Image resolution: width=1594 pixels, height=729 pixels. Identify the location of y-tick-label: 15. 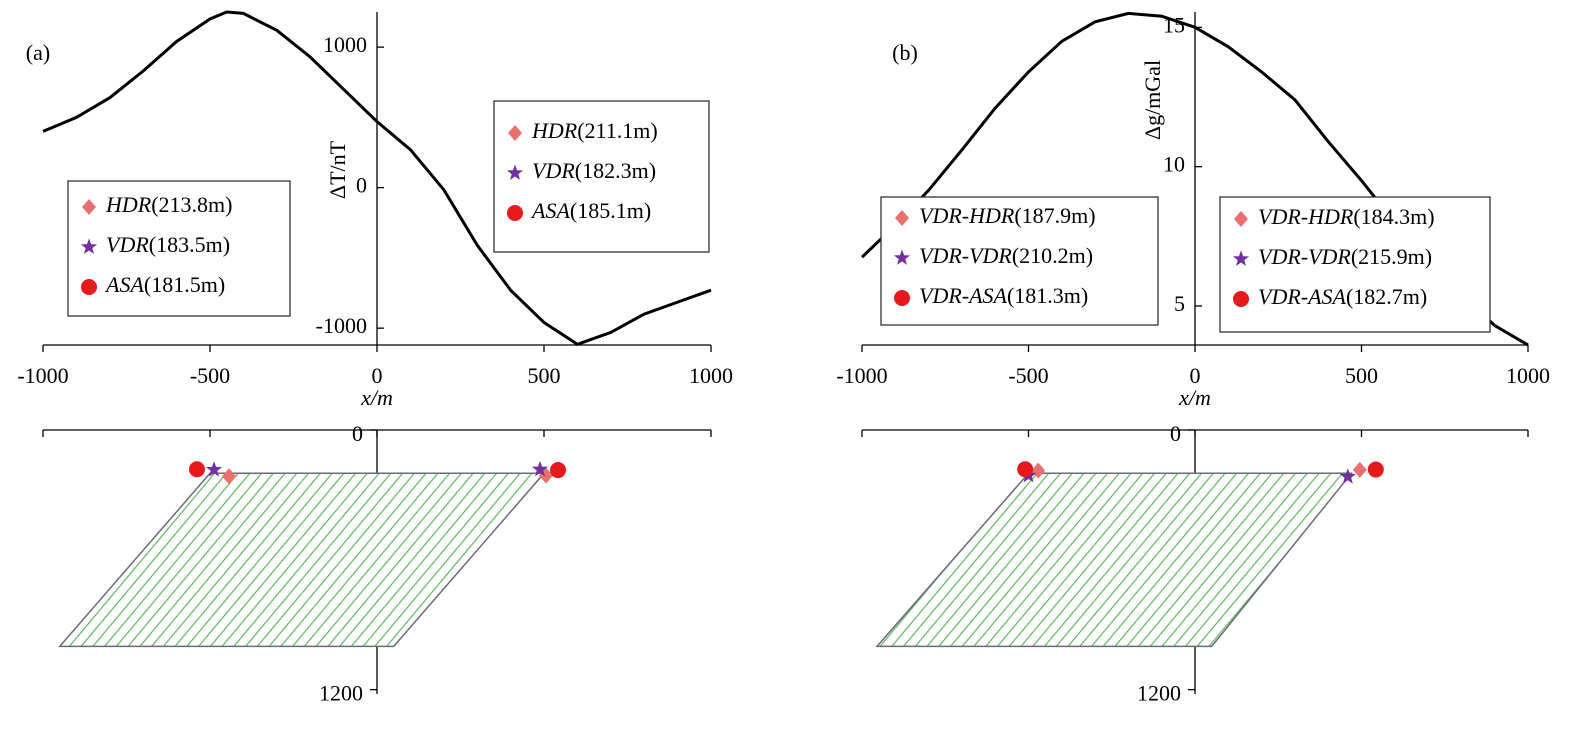
(1174, 24).